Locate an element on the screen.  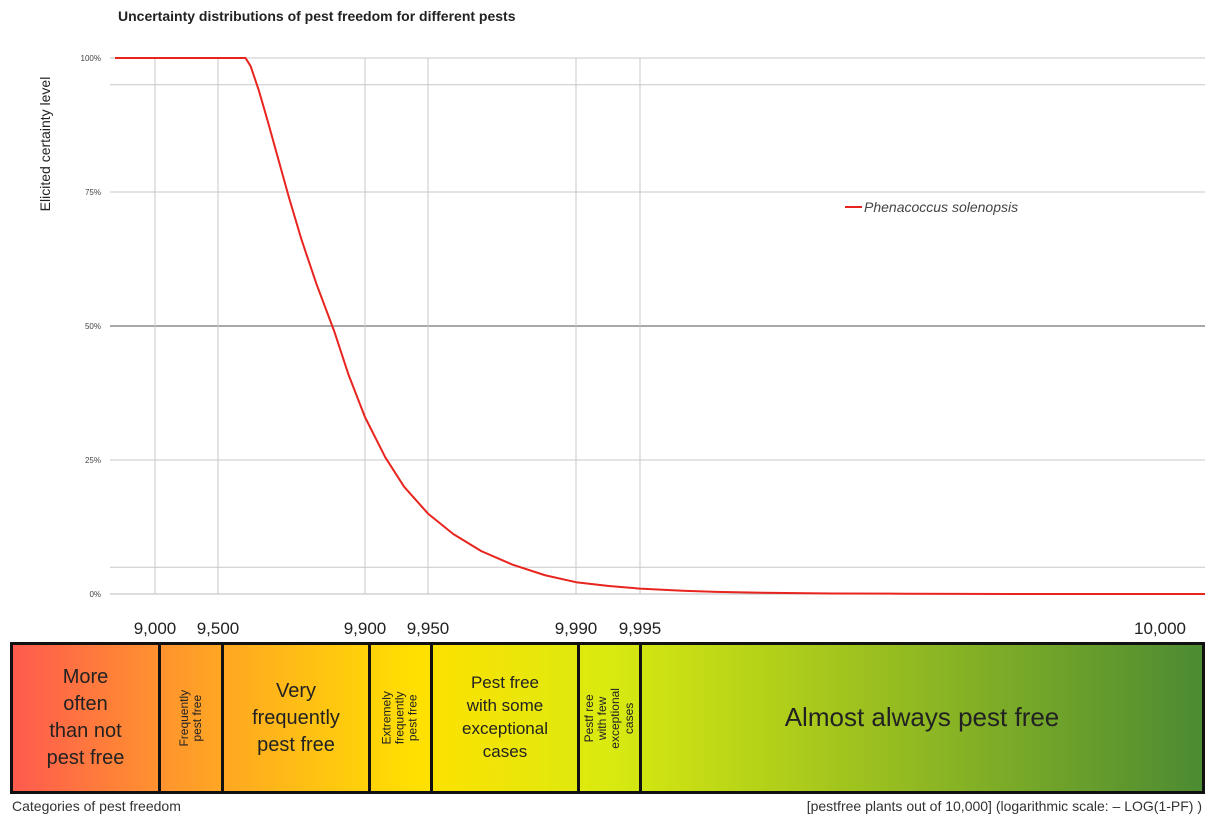
category-box: Frequently pest free is located at coordinates (191, 718).